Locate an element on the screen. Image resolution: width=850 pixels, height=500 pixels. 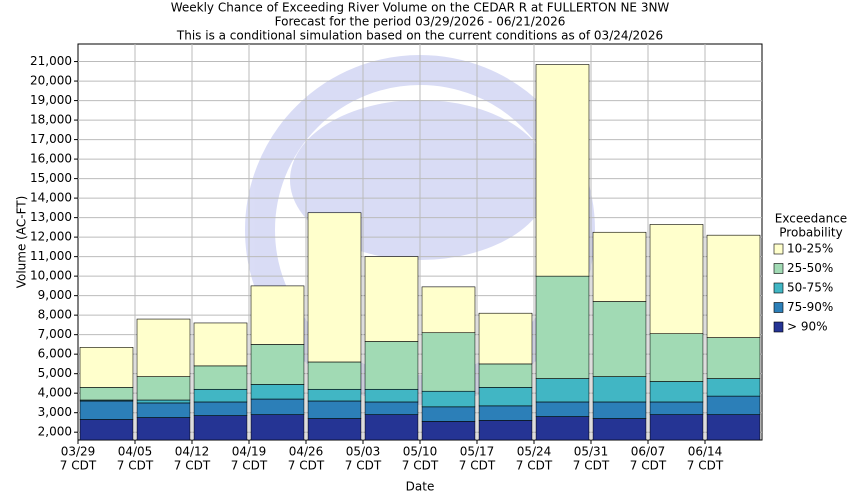
y-axis-label: Volume (AC-FT) is located at coordinates (22, 242).